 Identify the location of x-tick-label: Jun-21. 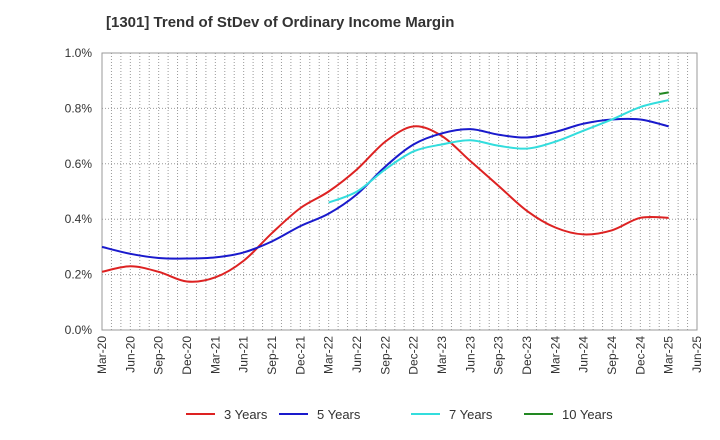
(244, 354).